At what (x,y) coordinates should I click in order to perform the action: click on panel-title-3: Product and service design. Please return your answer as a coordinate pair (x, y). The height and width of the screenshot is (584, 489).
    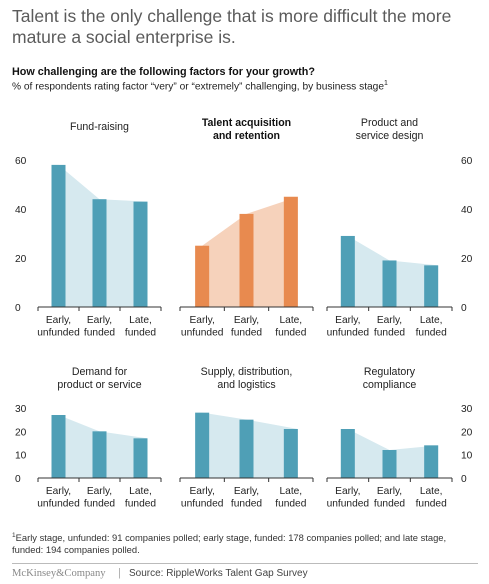
    Looking at the image, I should click on (389, 129).